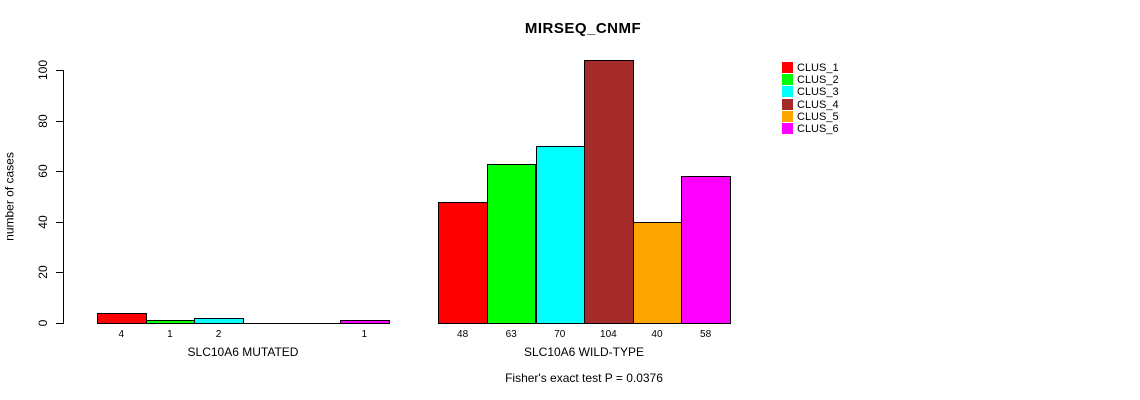  Describe the element at coordinates (608, 334) in the screenshot. I see `bar-value-label: 104` at that location.